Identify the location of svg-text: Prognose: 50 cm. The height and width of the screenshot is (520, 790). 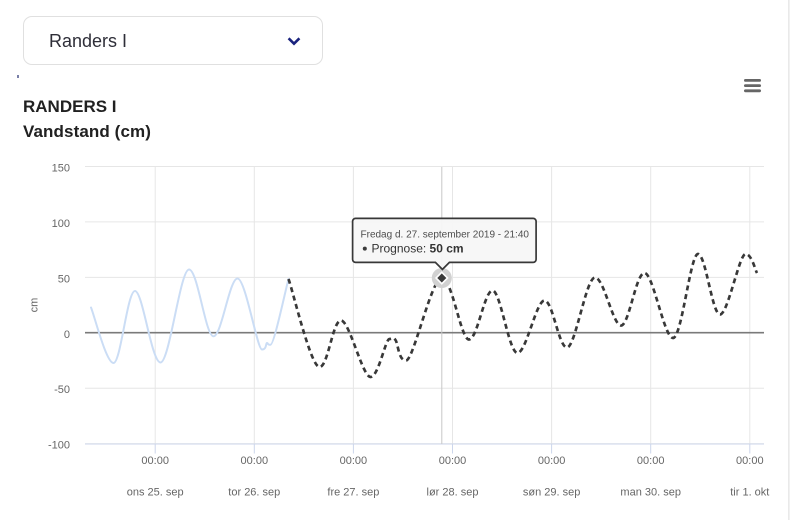
(418, 249).